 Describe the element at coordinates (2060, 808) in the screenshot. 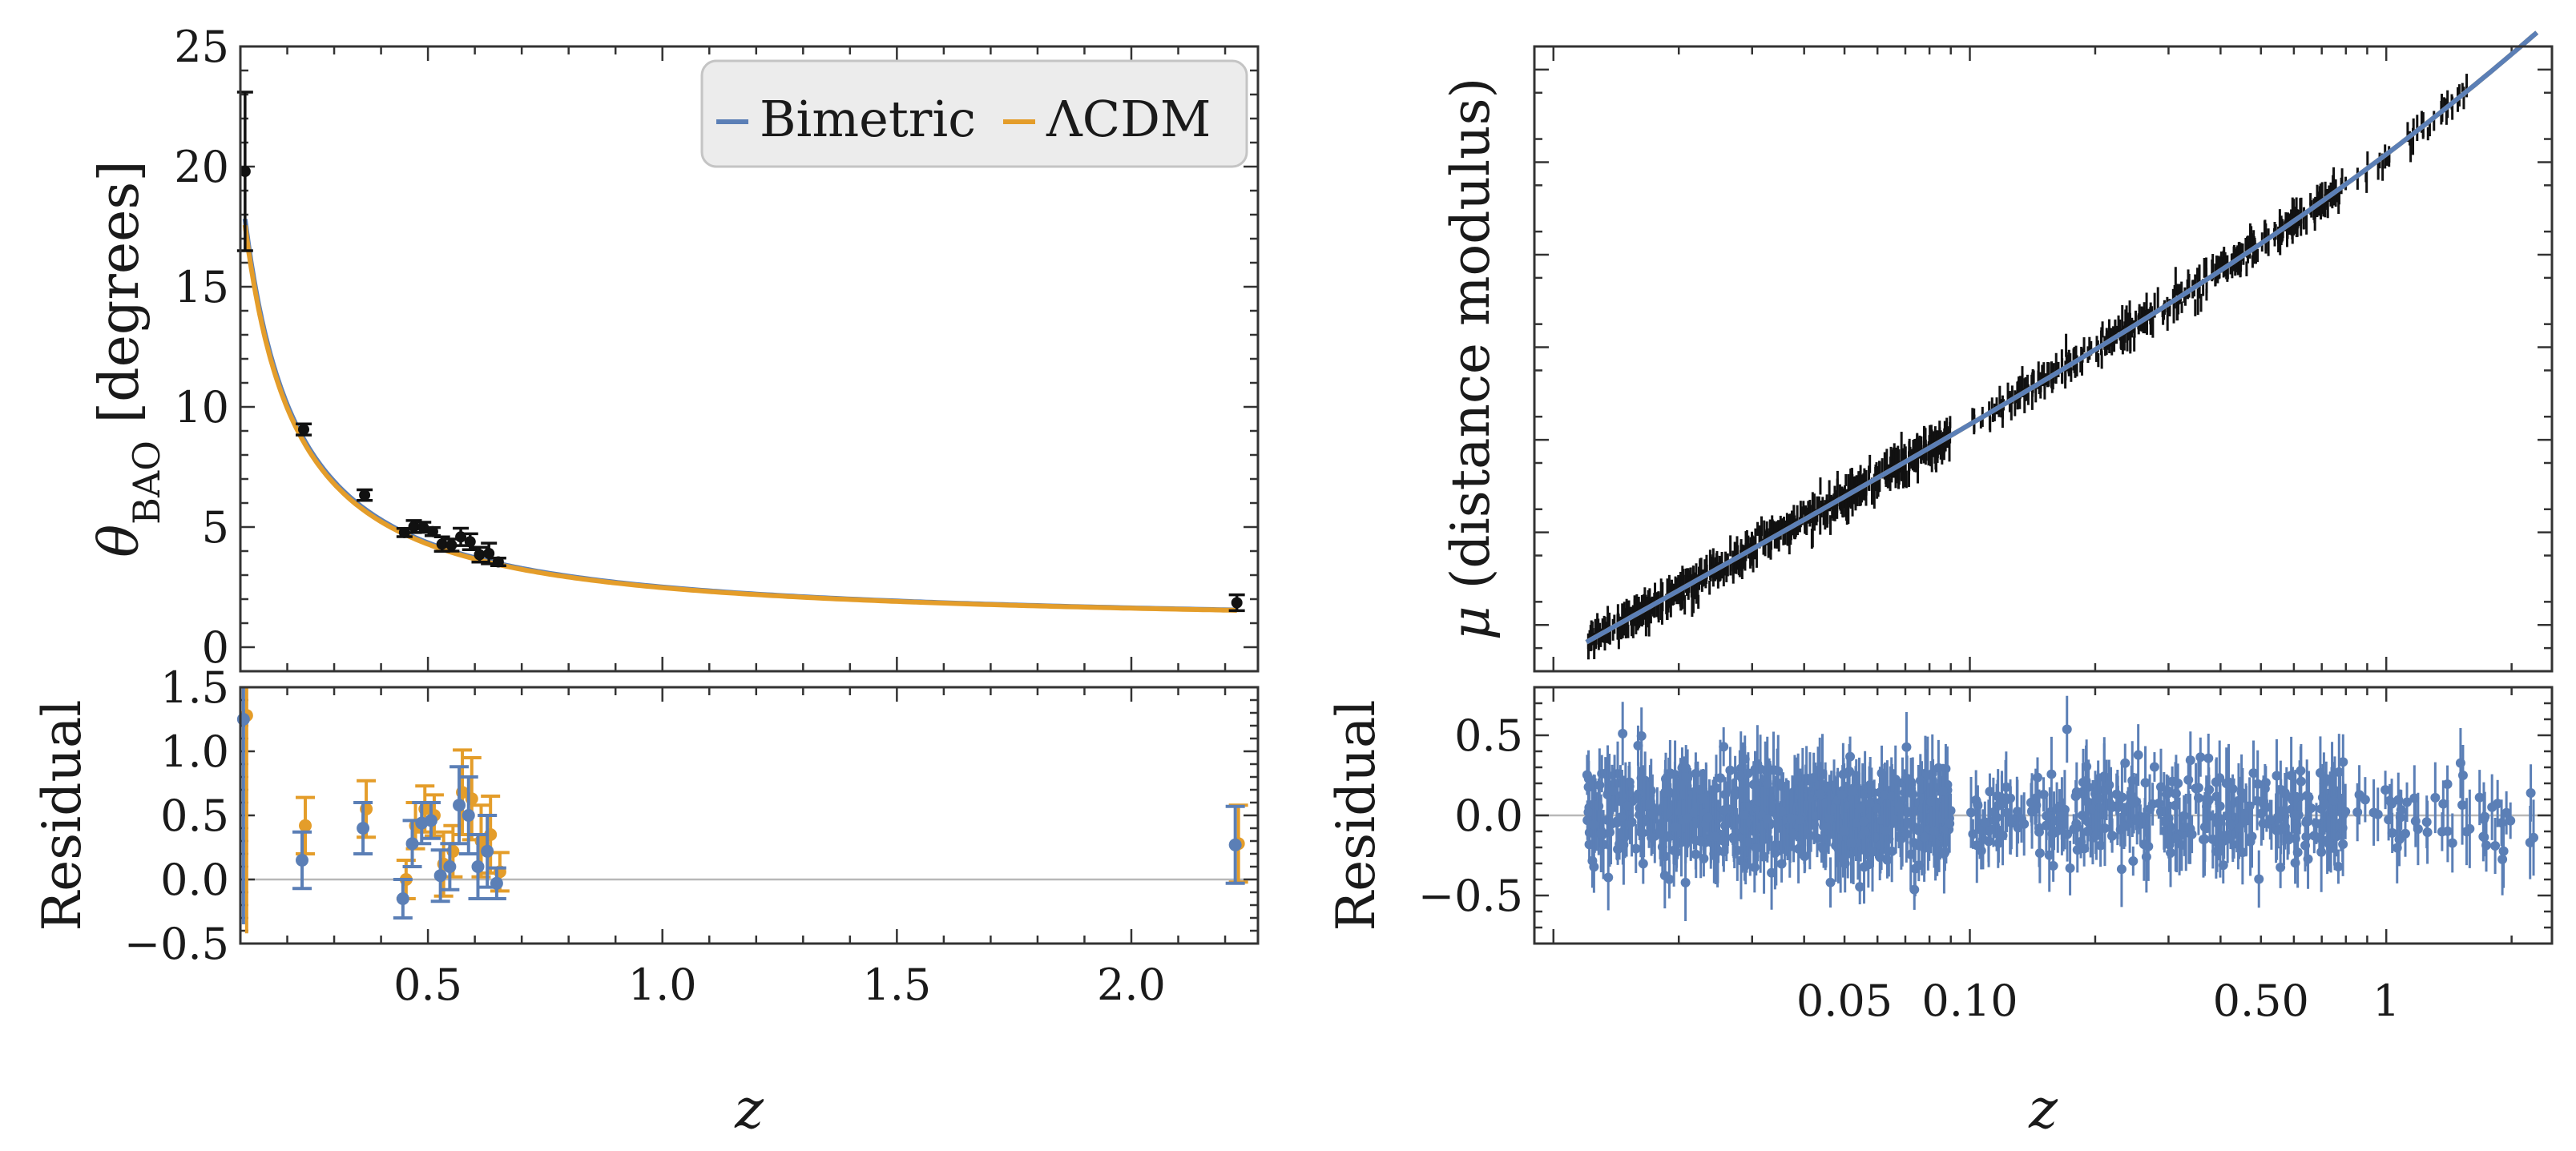

I see `sn-residual-points` at that location.